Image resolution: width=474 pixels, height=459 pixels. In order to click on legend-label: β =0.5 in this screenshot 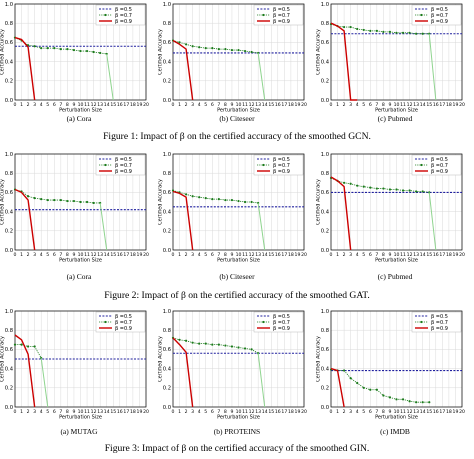, I will do `click(439, 10)`.